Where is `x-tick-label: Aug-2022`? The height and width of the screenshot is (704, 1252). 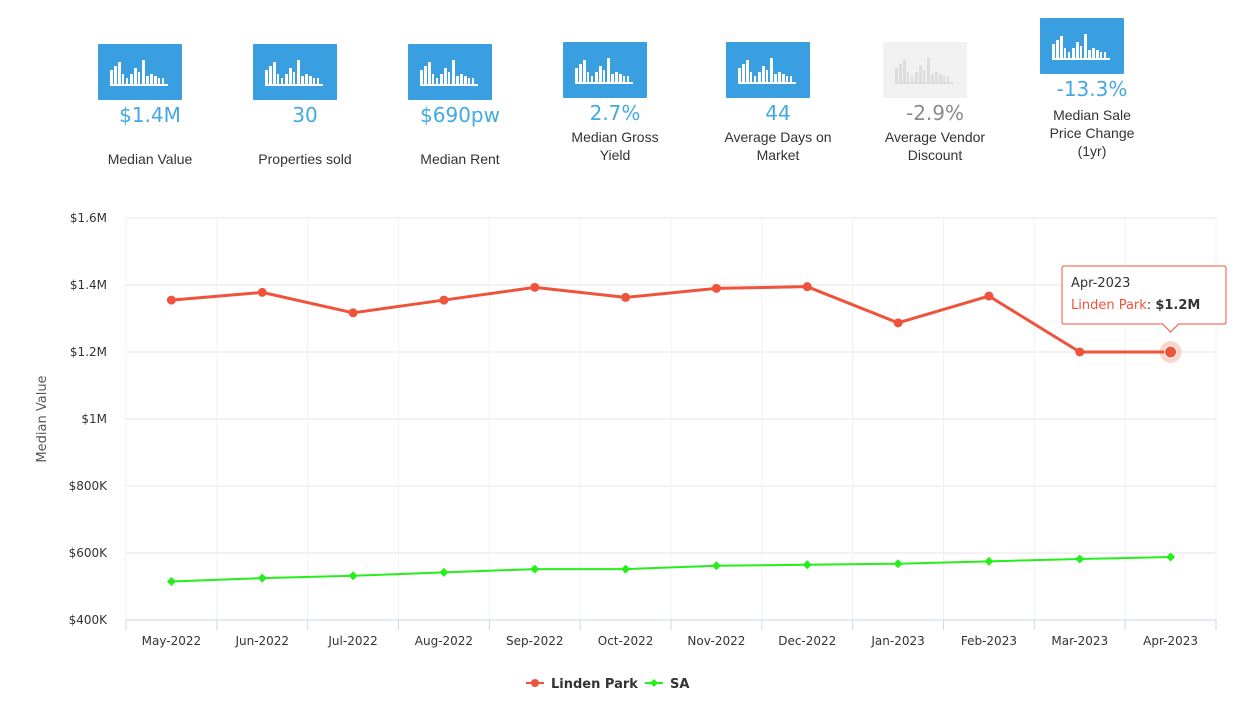 x-tick-label: Aug-2022 is located at coordinates (444, 641).